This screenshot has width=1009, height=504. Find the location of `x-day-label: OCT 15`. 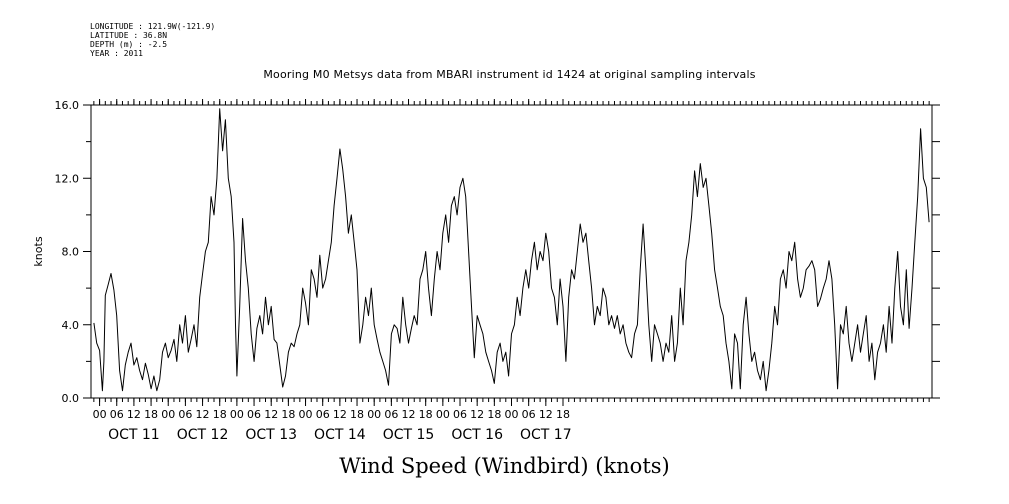

x-day-label: OCT 15 is located at coordinates (409, 435).